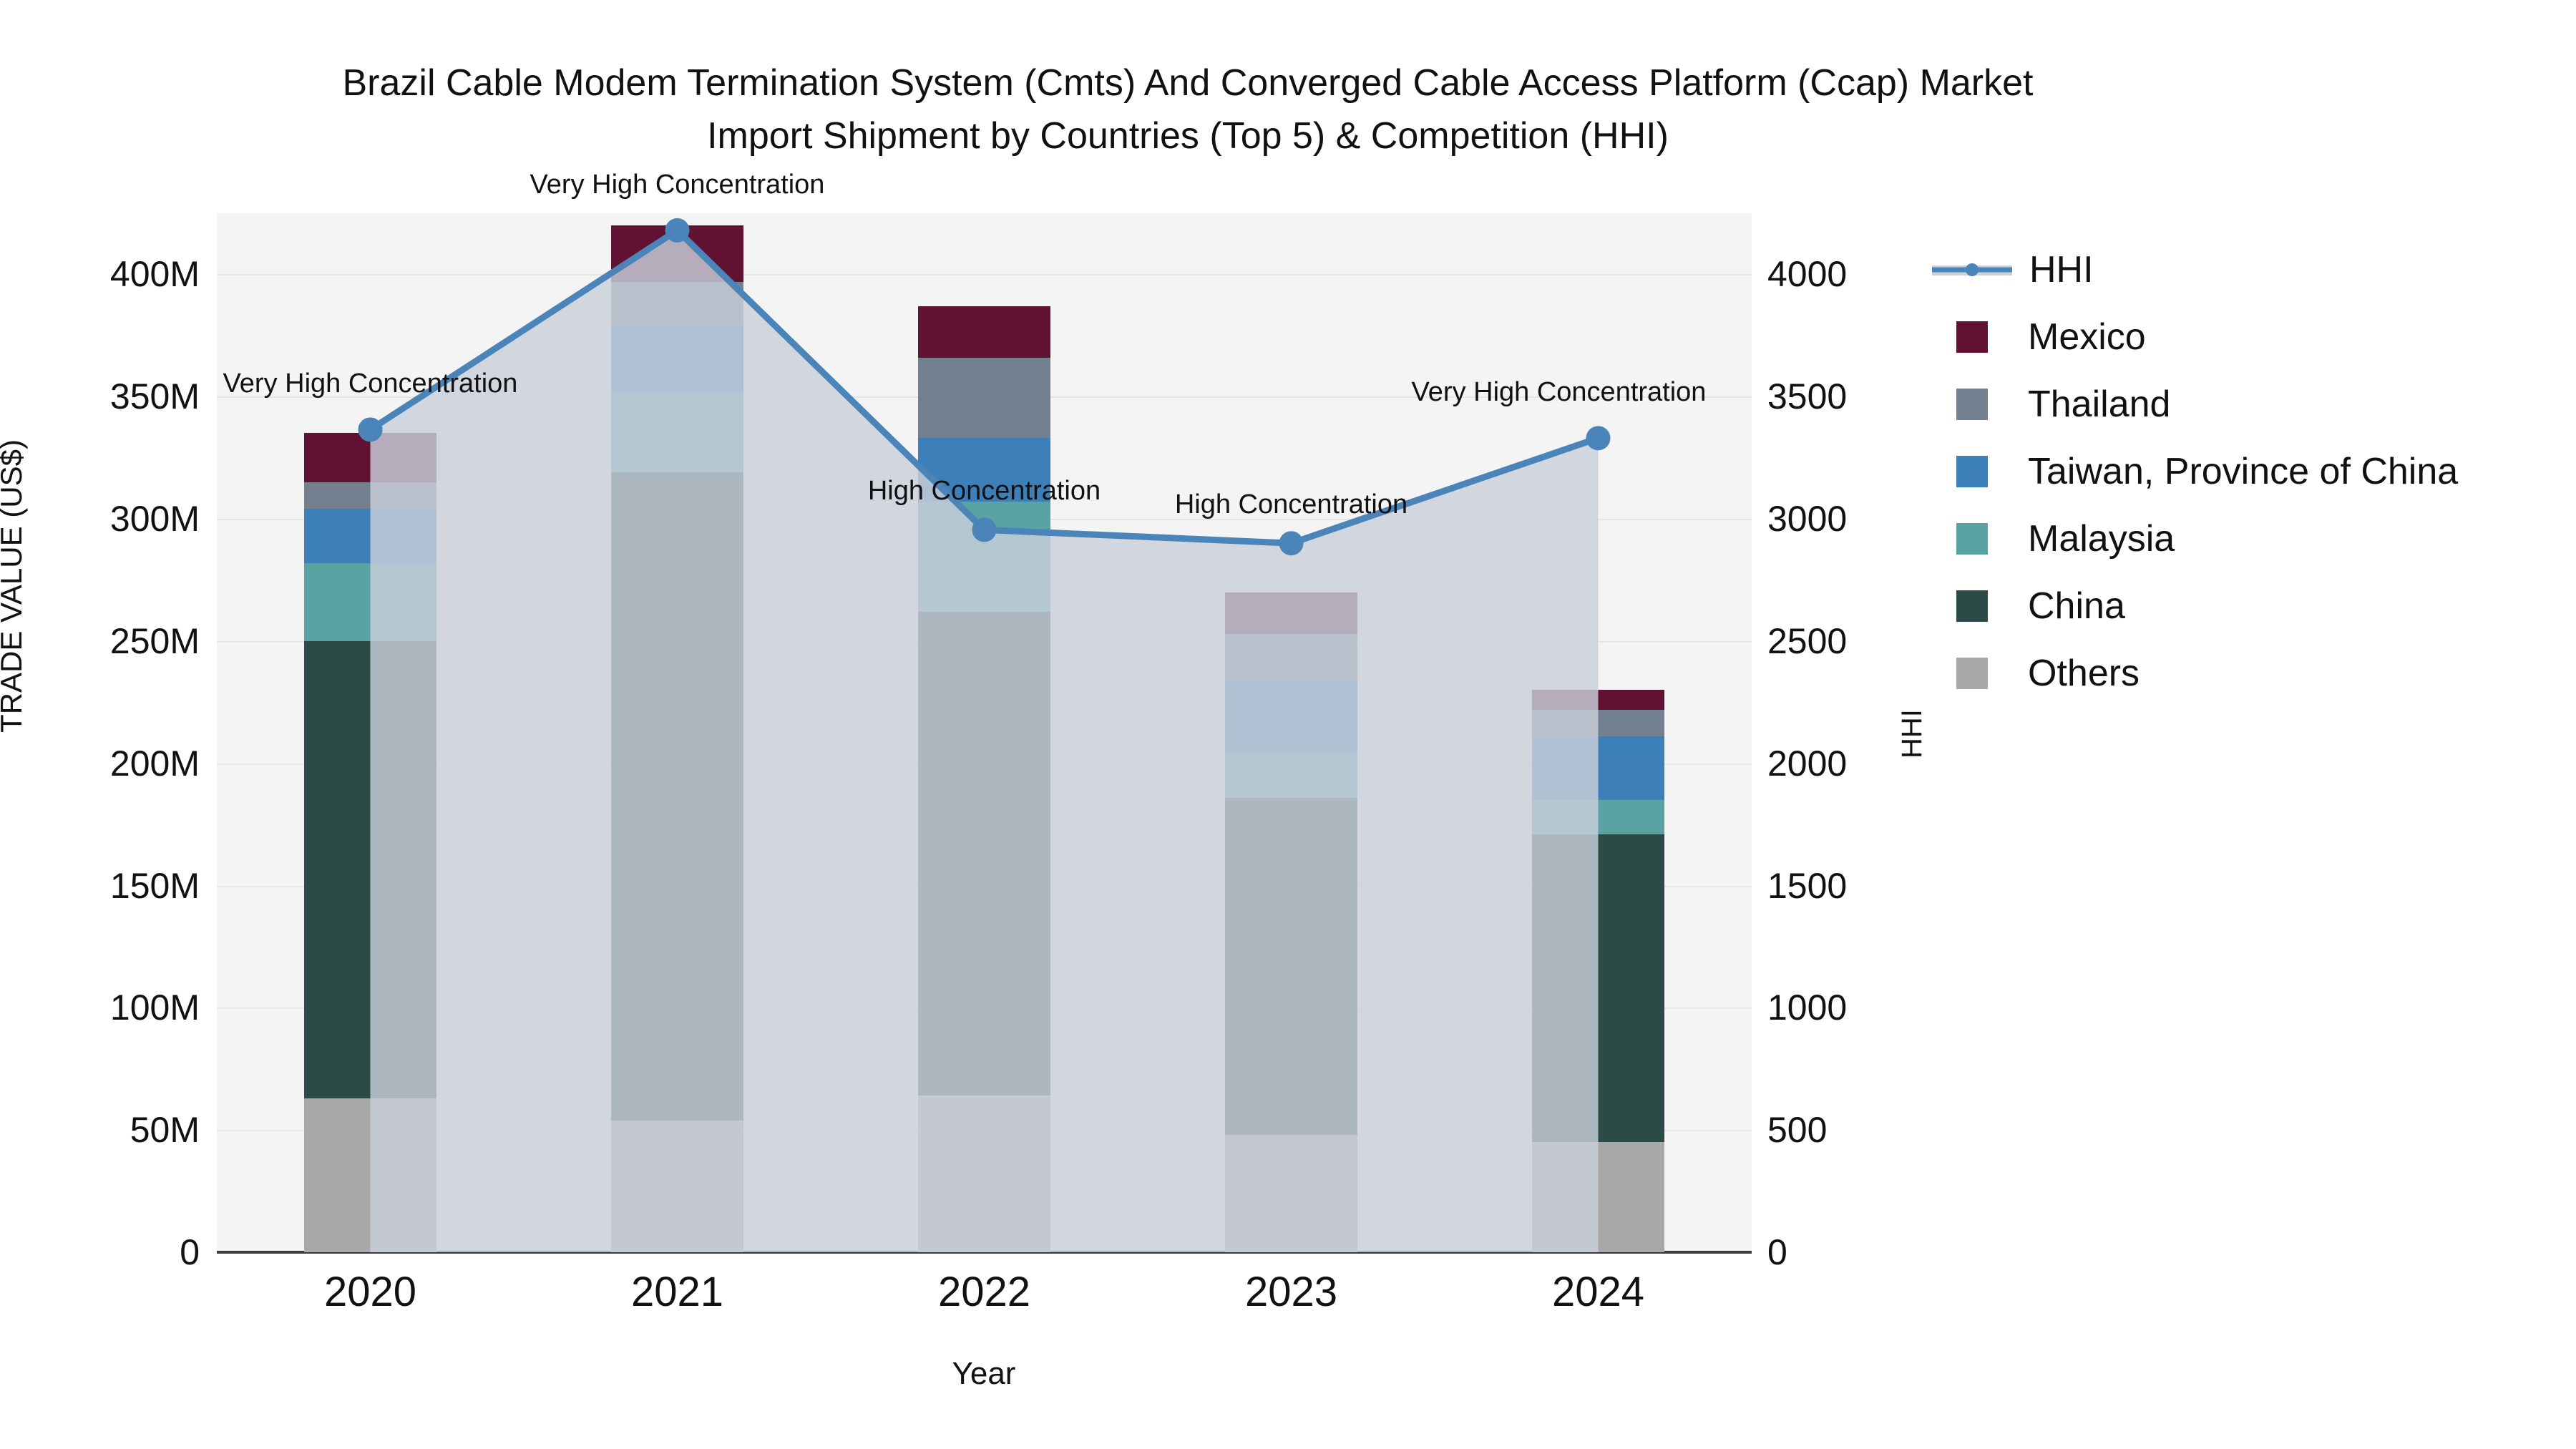 This screenshot has height=1449, width=2576. Describe the element at coordinates (370, 1292) in the screenshot. I see `x-axis-tick-label: 2020` at that location.